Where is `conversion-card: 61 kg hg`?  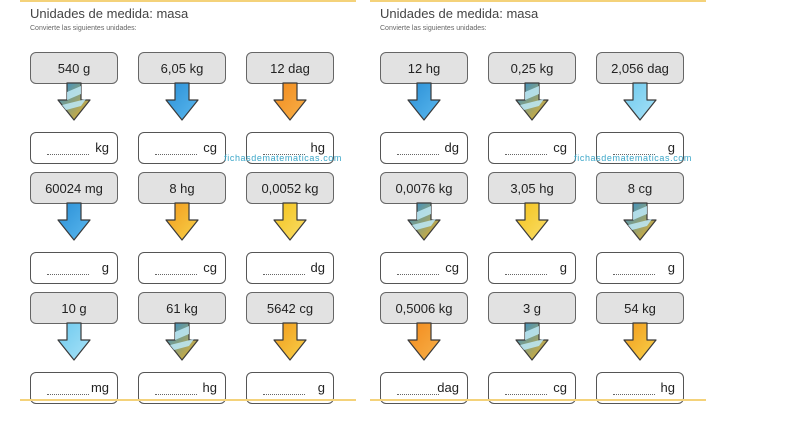 conversion-card: 61 kg hg is located at coordinates (182, 361).